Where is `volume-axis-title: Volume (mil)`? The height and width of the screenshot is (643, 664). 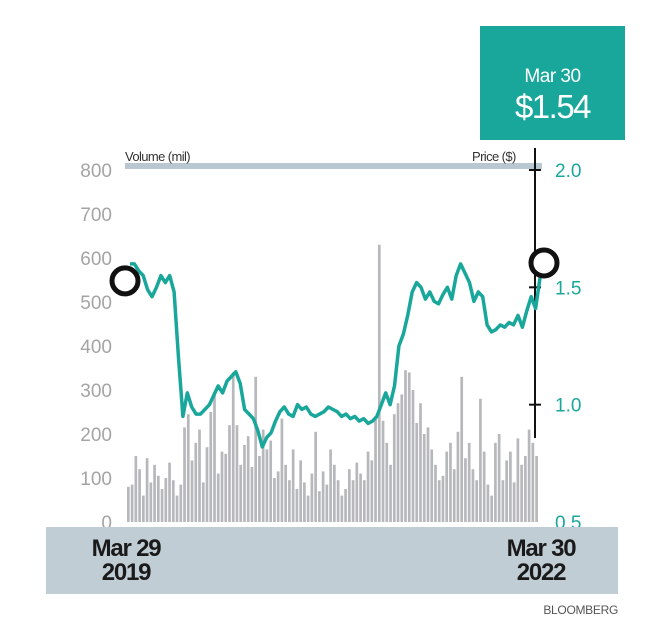
volume-axis-title: Volume (mil) is located at coordinates (158, 156).